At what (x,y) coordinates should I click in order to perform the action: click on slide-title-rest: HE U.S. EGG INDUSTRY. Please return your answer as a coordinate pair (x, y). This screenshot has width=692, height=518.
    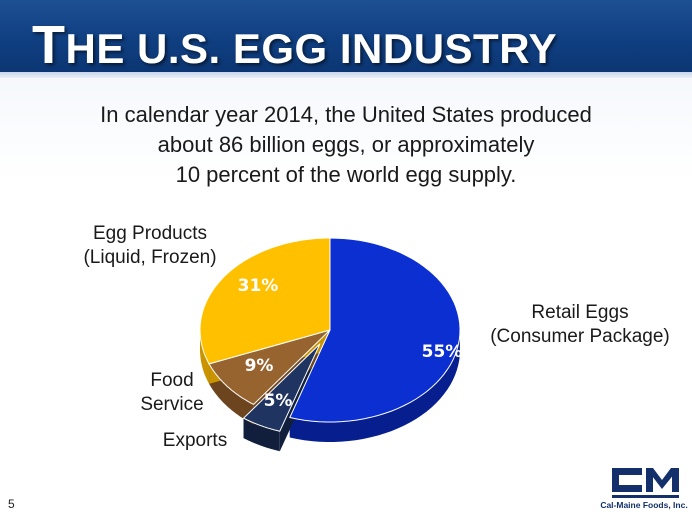
    Looking at the image, I should click on (311, 48).